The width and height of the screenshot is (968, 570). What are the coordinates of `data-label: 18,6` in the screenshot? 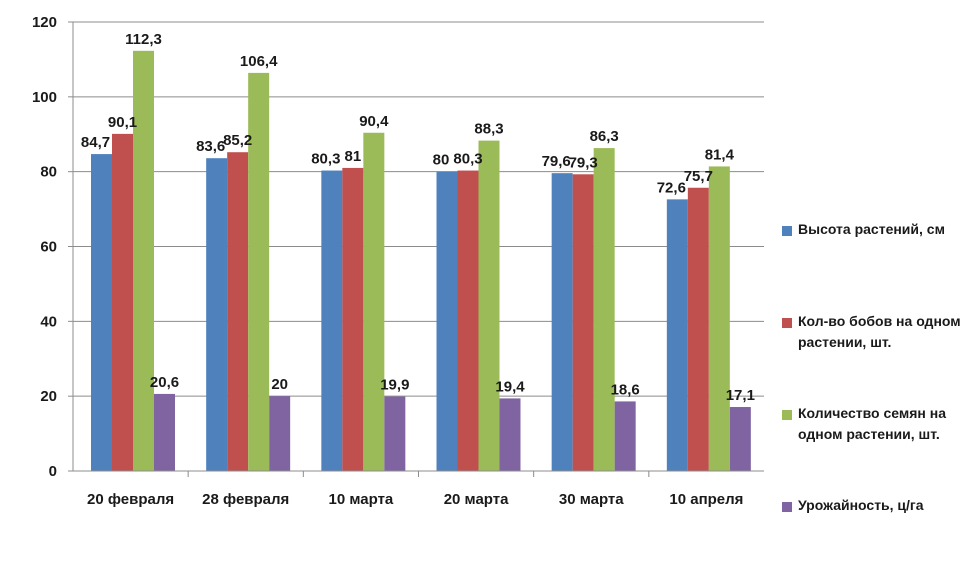 It's located at (625, 389).